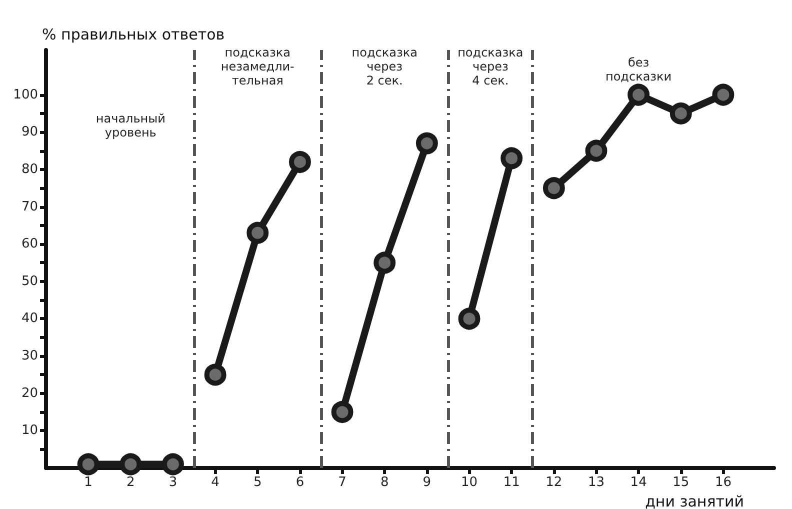  Describe the element at coordinates (29, 206) in the screenshot. I see `y-tick-label: 70` at that location.